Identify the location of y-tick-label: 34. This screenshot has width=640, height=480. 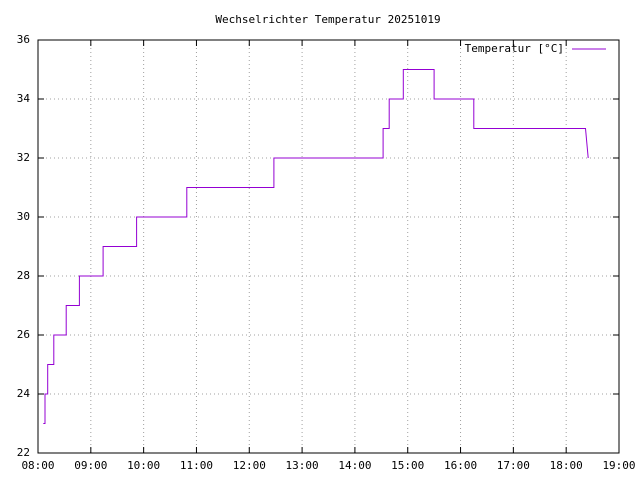
(24, 98).